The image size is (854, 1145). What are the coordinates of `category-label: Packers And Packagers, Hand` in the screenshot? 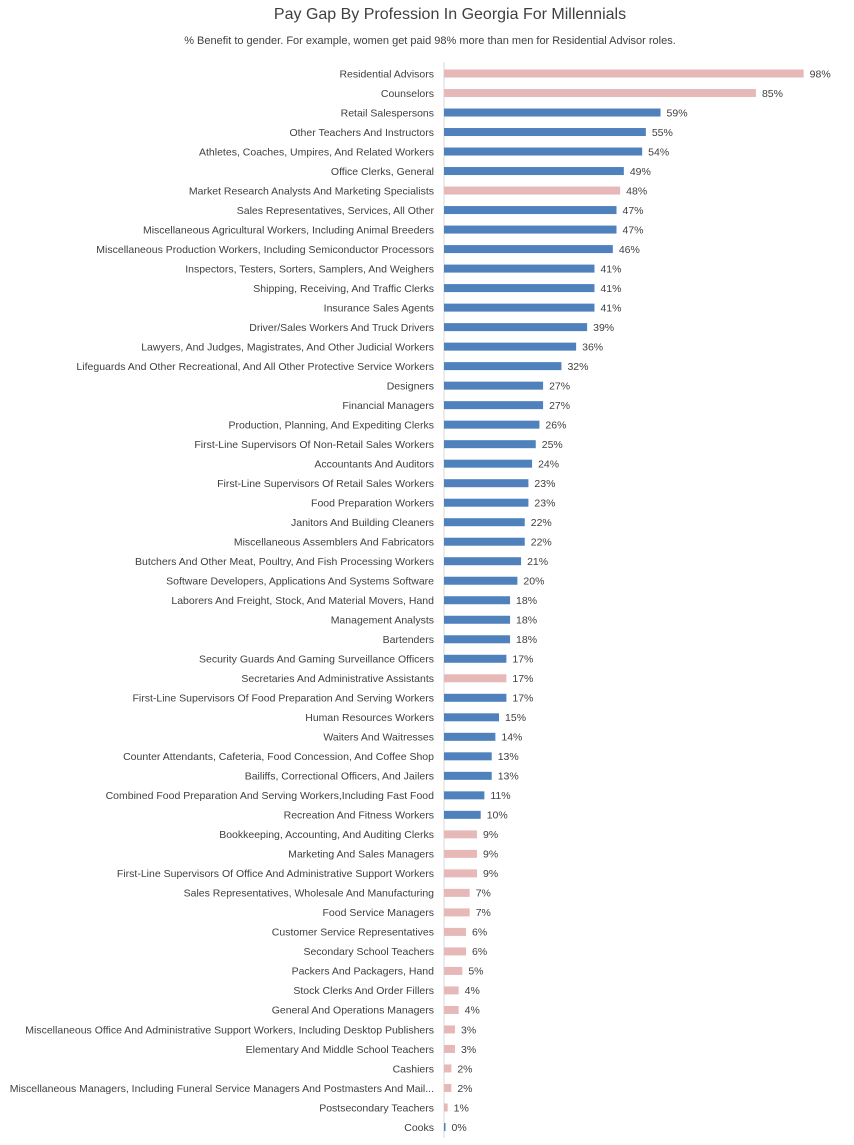 It's located at (363, 972).